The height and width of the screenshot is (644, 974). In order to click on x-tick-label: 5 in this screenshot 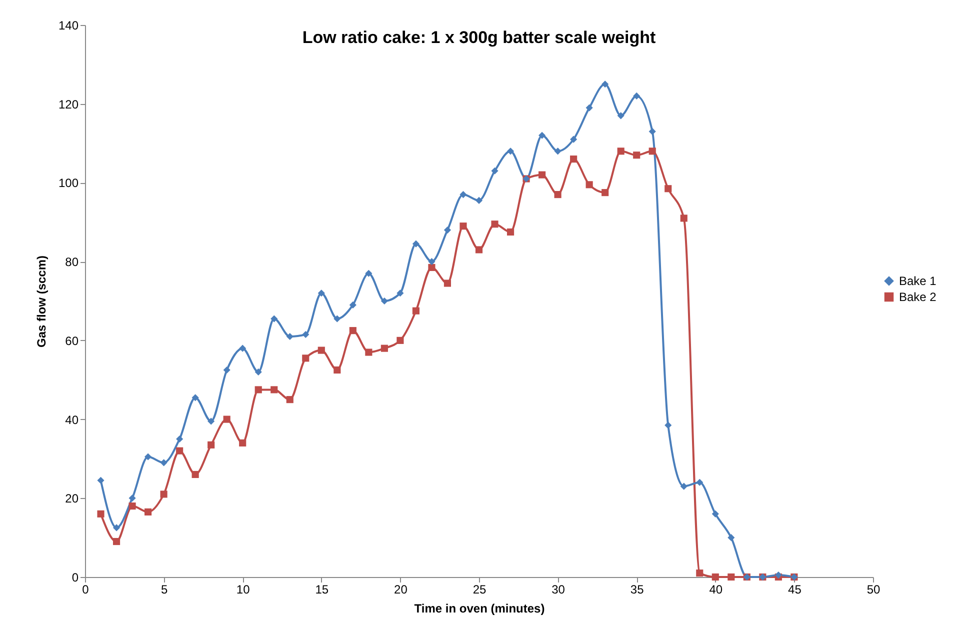, I will do `click(164, 589)`.